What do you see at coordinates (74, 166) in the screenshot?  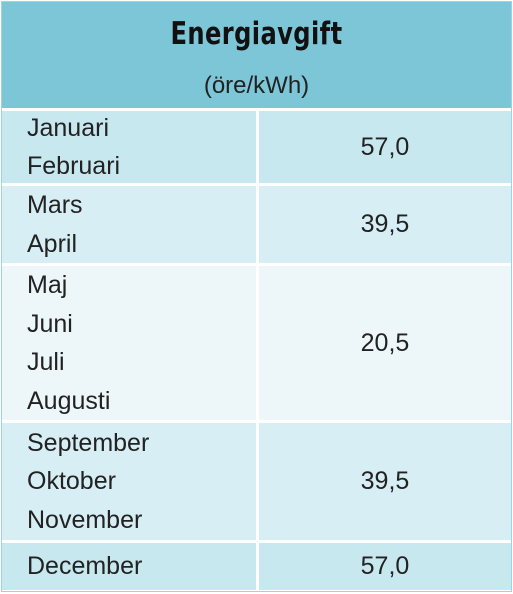 I see `month-name: Februari` at bounding box center [74, 166].